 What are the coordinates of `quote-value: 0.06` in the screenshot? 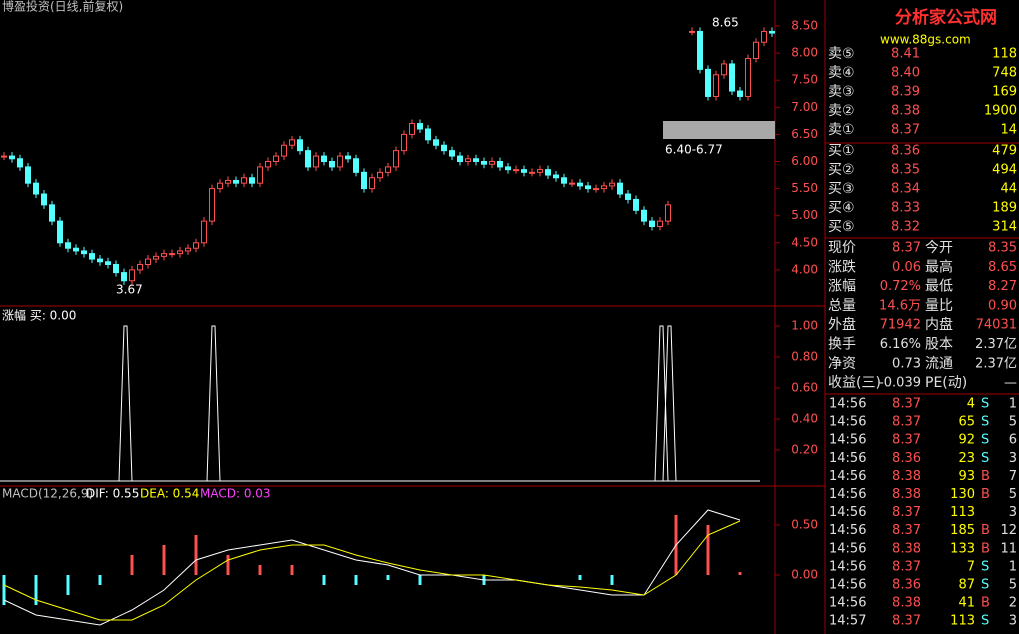 It's located at (906, 267).